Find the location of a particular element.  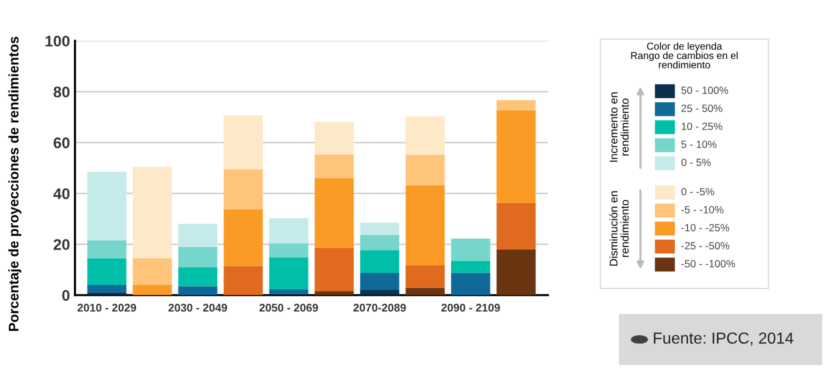

legend-label: -5 - -10% is located at coordinates (702, 210).